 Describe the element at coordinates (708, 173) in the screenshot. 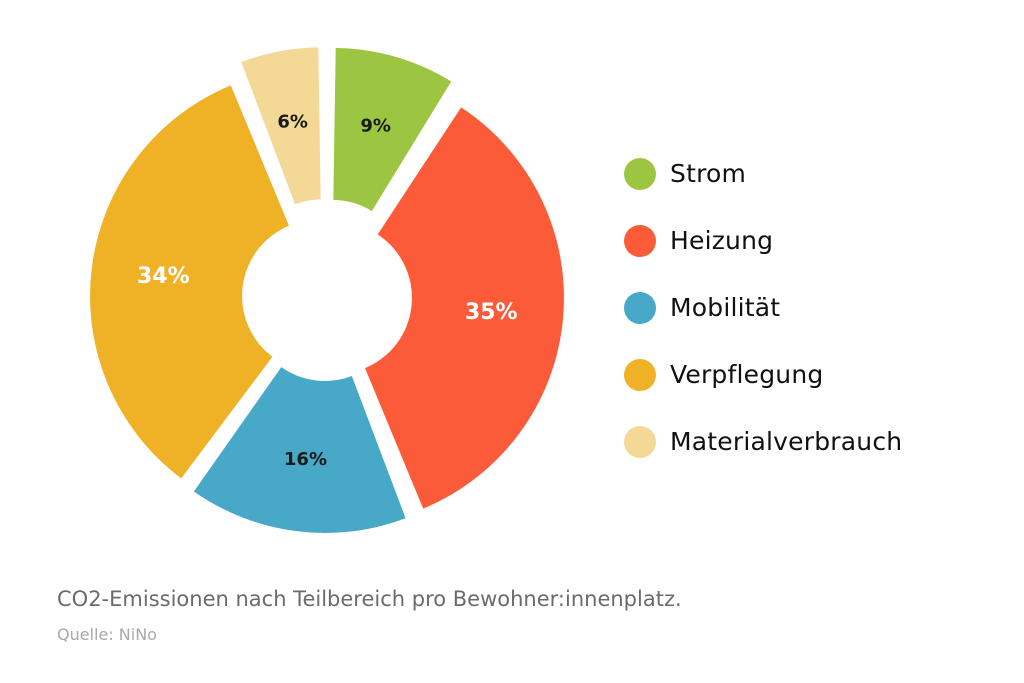

I see `legend-label: Strom` at that location.